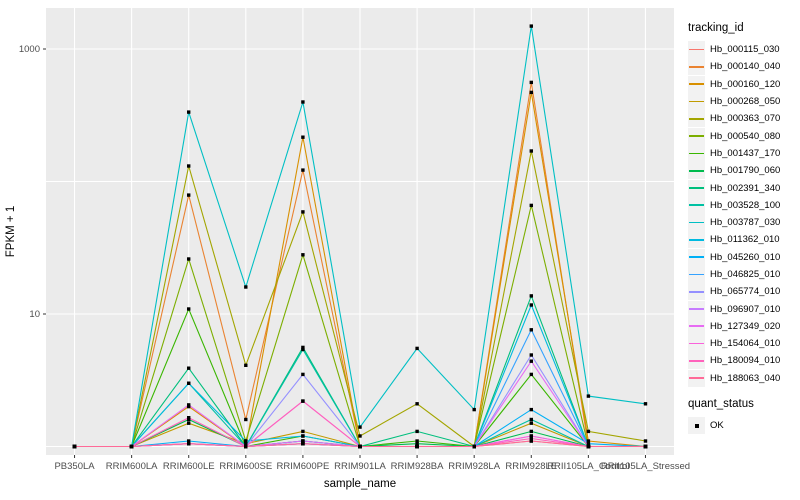  I want to click on legend-item: Hb_000363_070, so click(744, 119).